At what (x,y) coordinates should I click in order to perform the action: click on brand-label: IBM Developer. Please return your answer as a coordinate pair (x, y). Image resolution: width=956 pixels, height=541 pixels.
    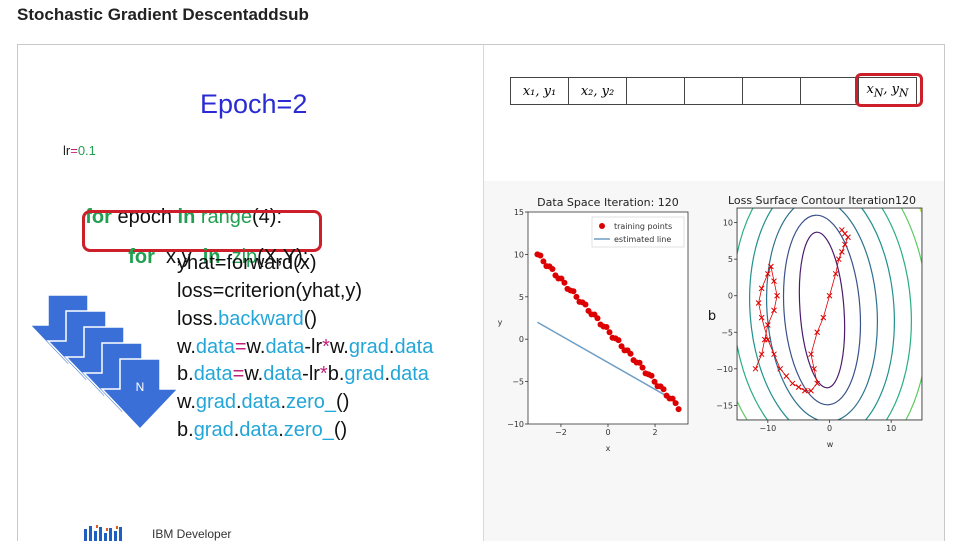
    Looking at the image, I should click on (192, 534).